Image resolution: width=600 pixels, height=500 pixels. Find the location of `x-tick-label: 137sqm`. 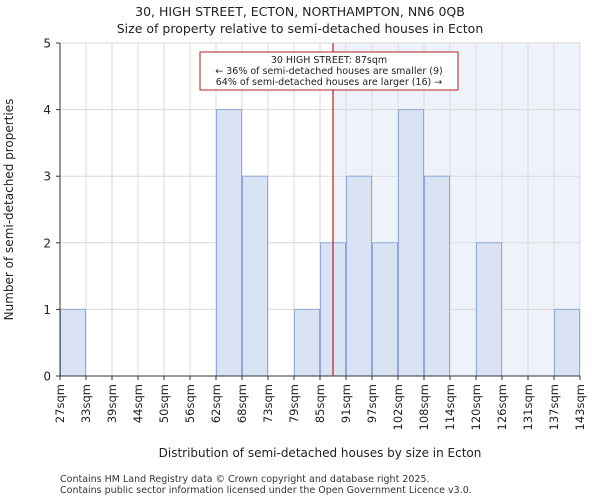

x-tick-label: 137sqm is located at coordinates (554, 407).